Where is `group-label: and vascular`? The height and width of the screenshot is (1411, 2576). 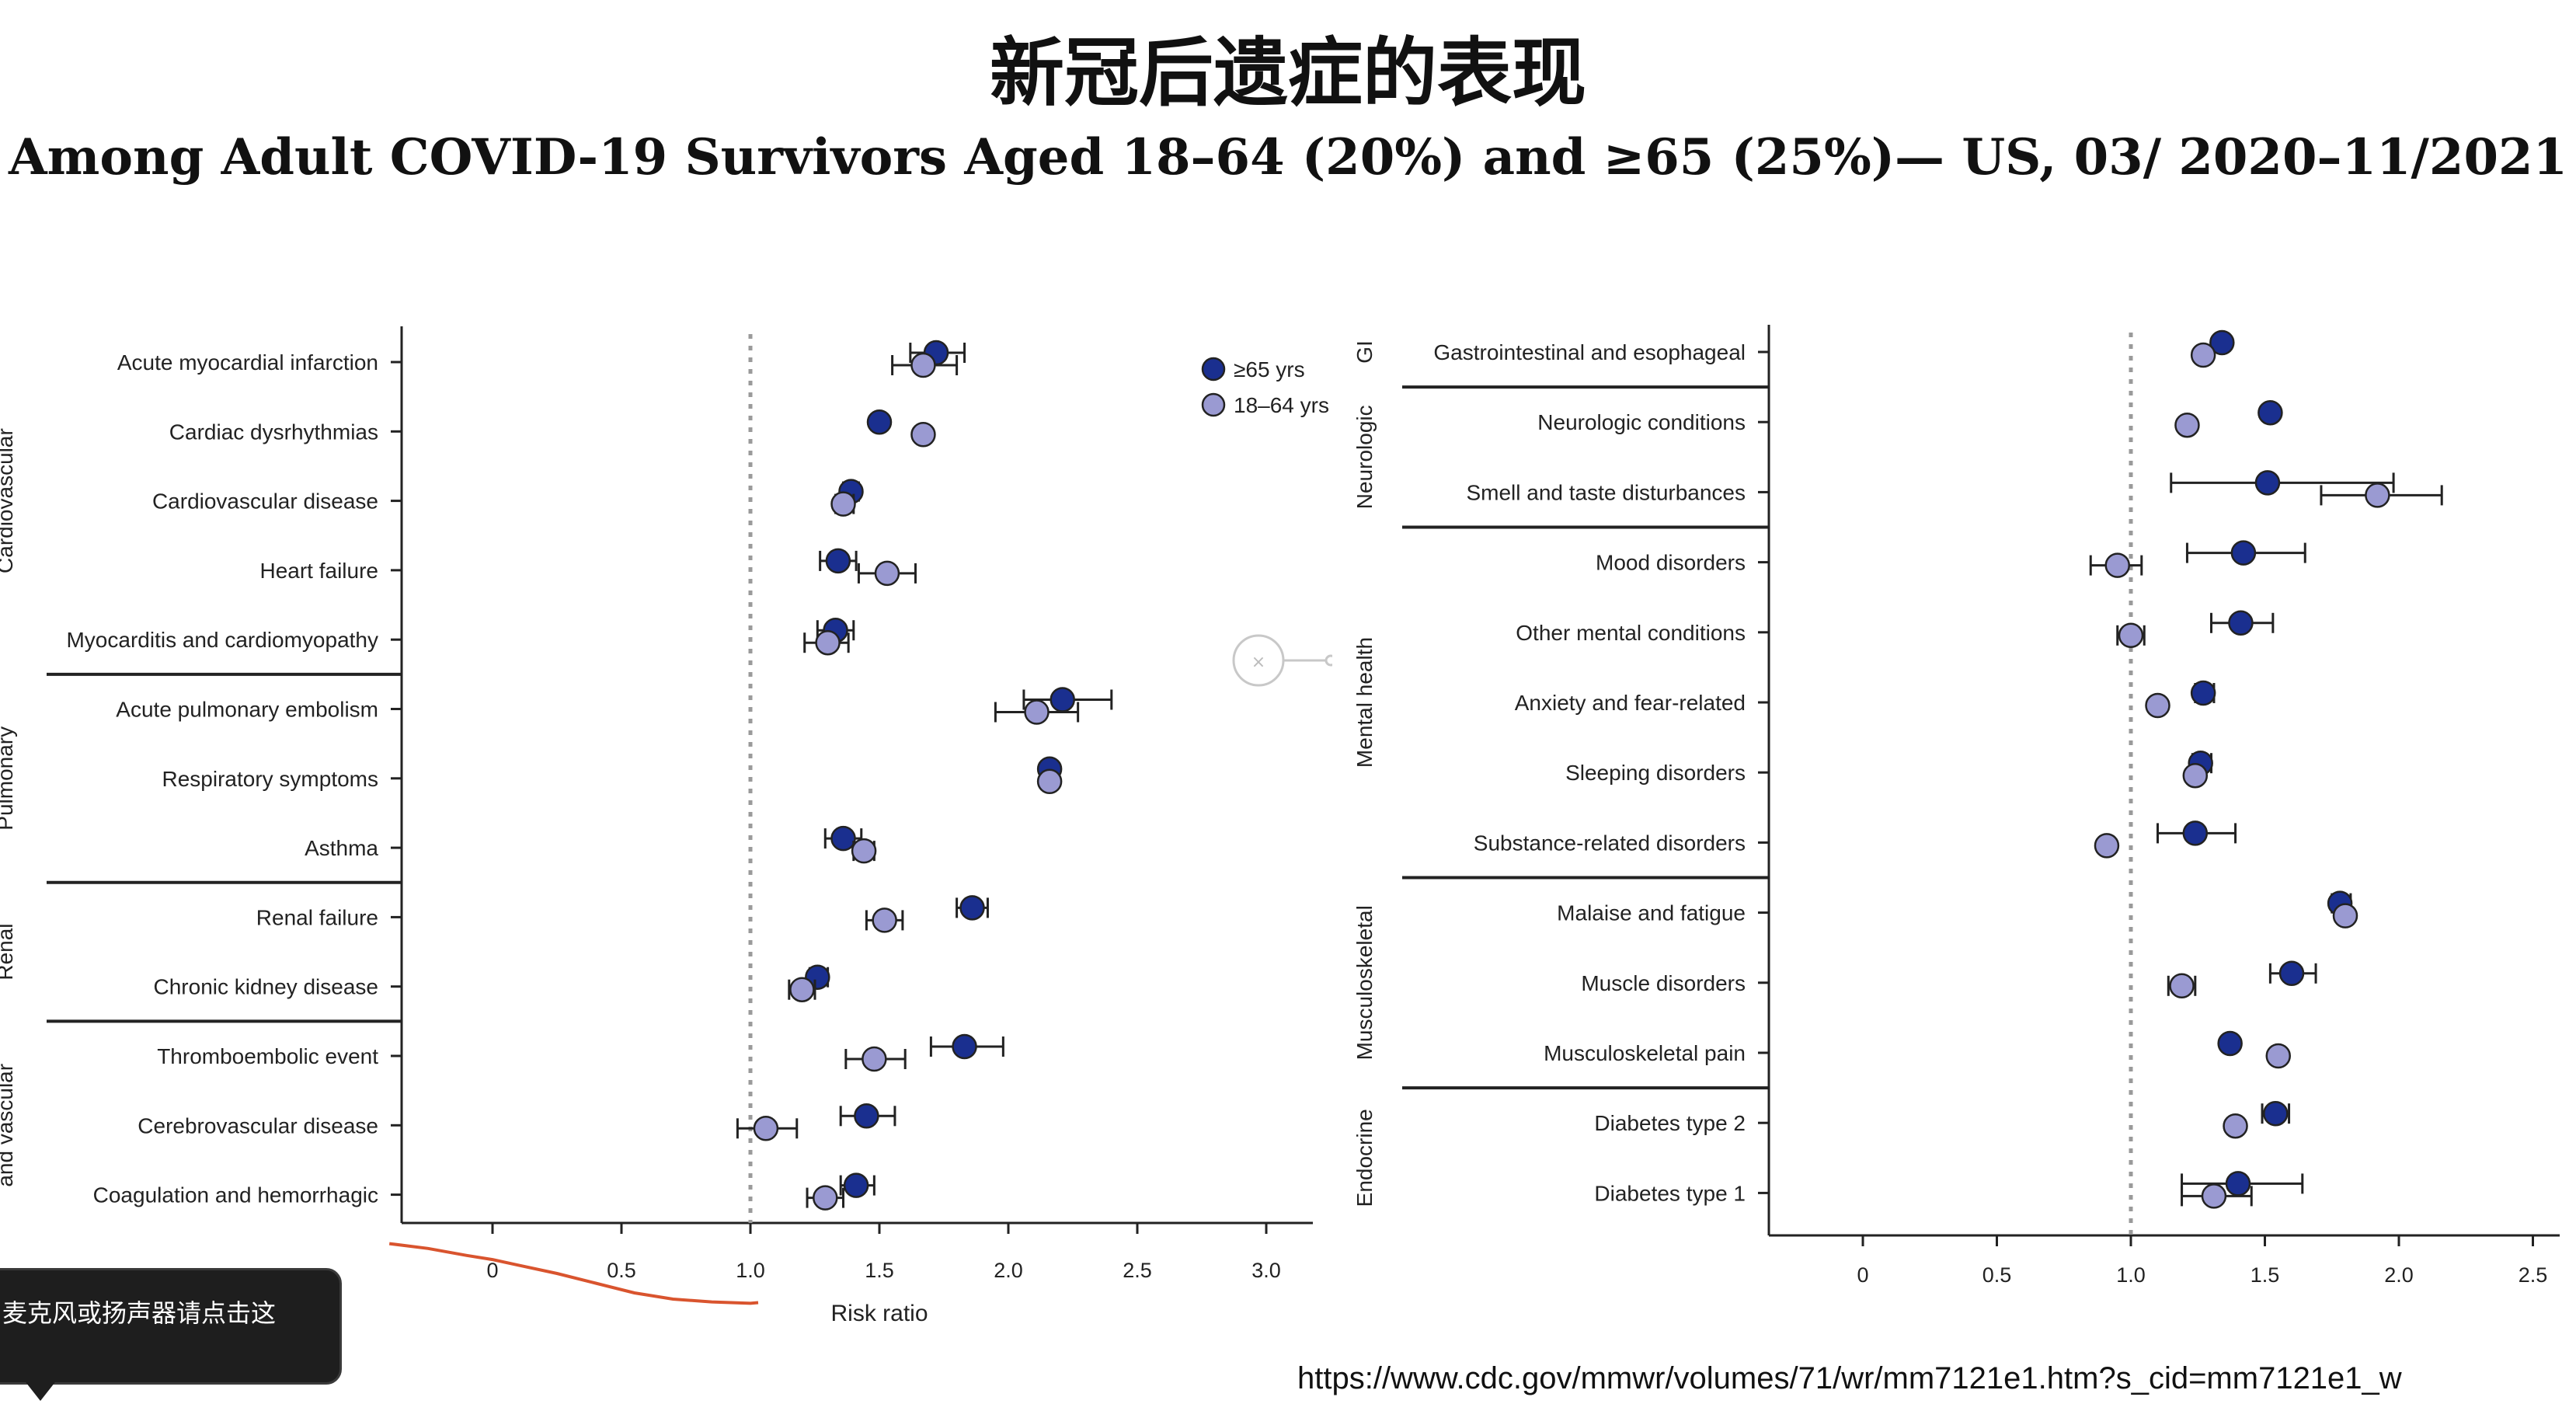
group-label: and vascular is located at coordinates (8, 1125).